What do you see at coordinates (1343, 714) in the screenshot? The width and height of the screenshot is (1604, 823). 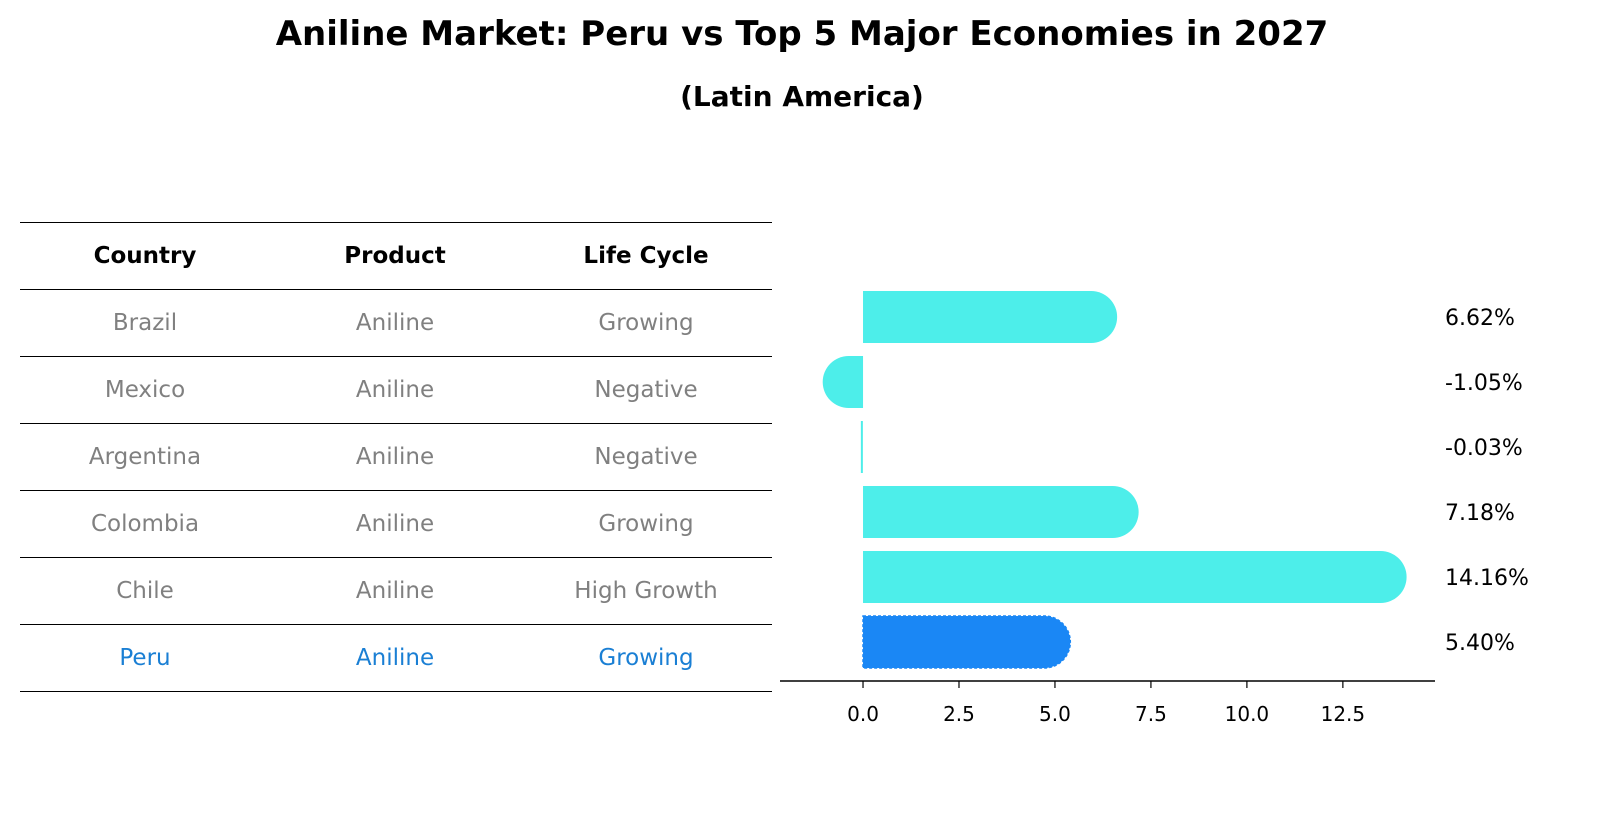 I see `x-tick-label: 12.5` at bounding box center [1343, 714].